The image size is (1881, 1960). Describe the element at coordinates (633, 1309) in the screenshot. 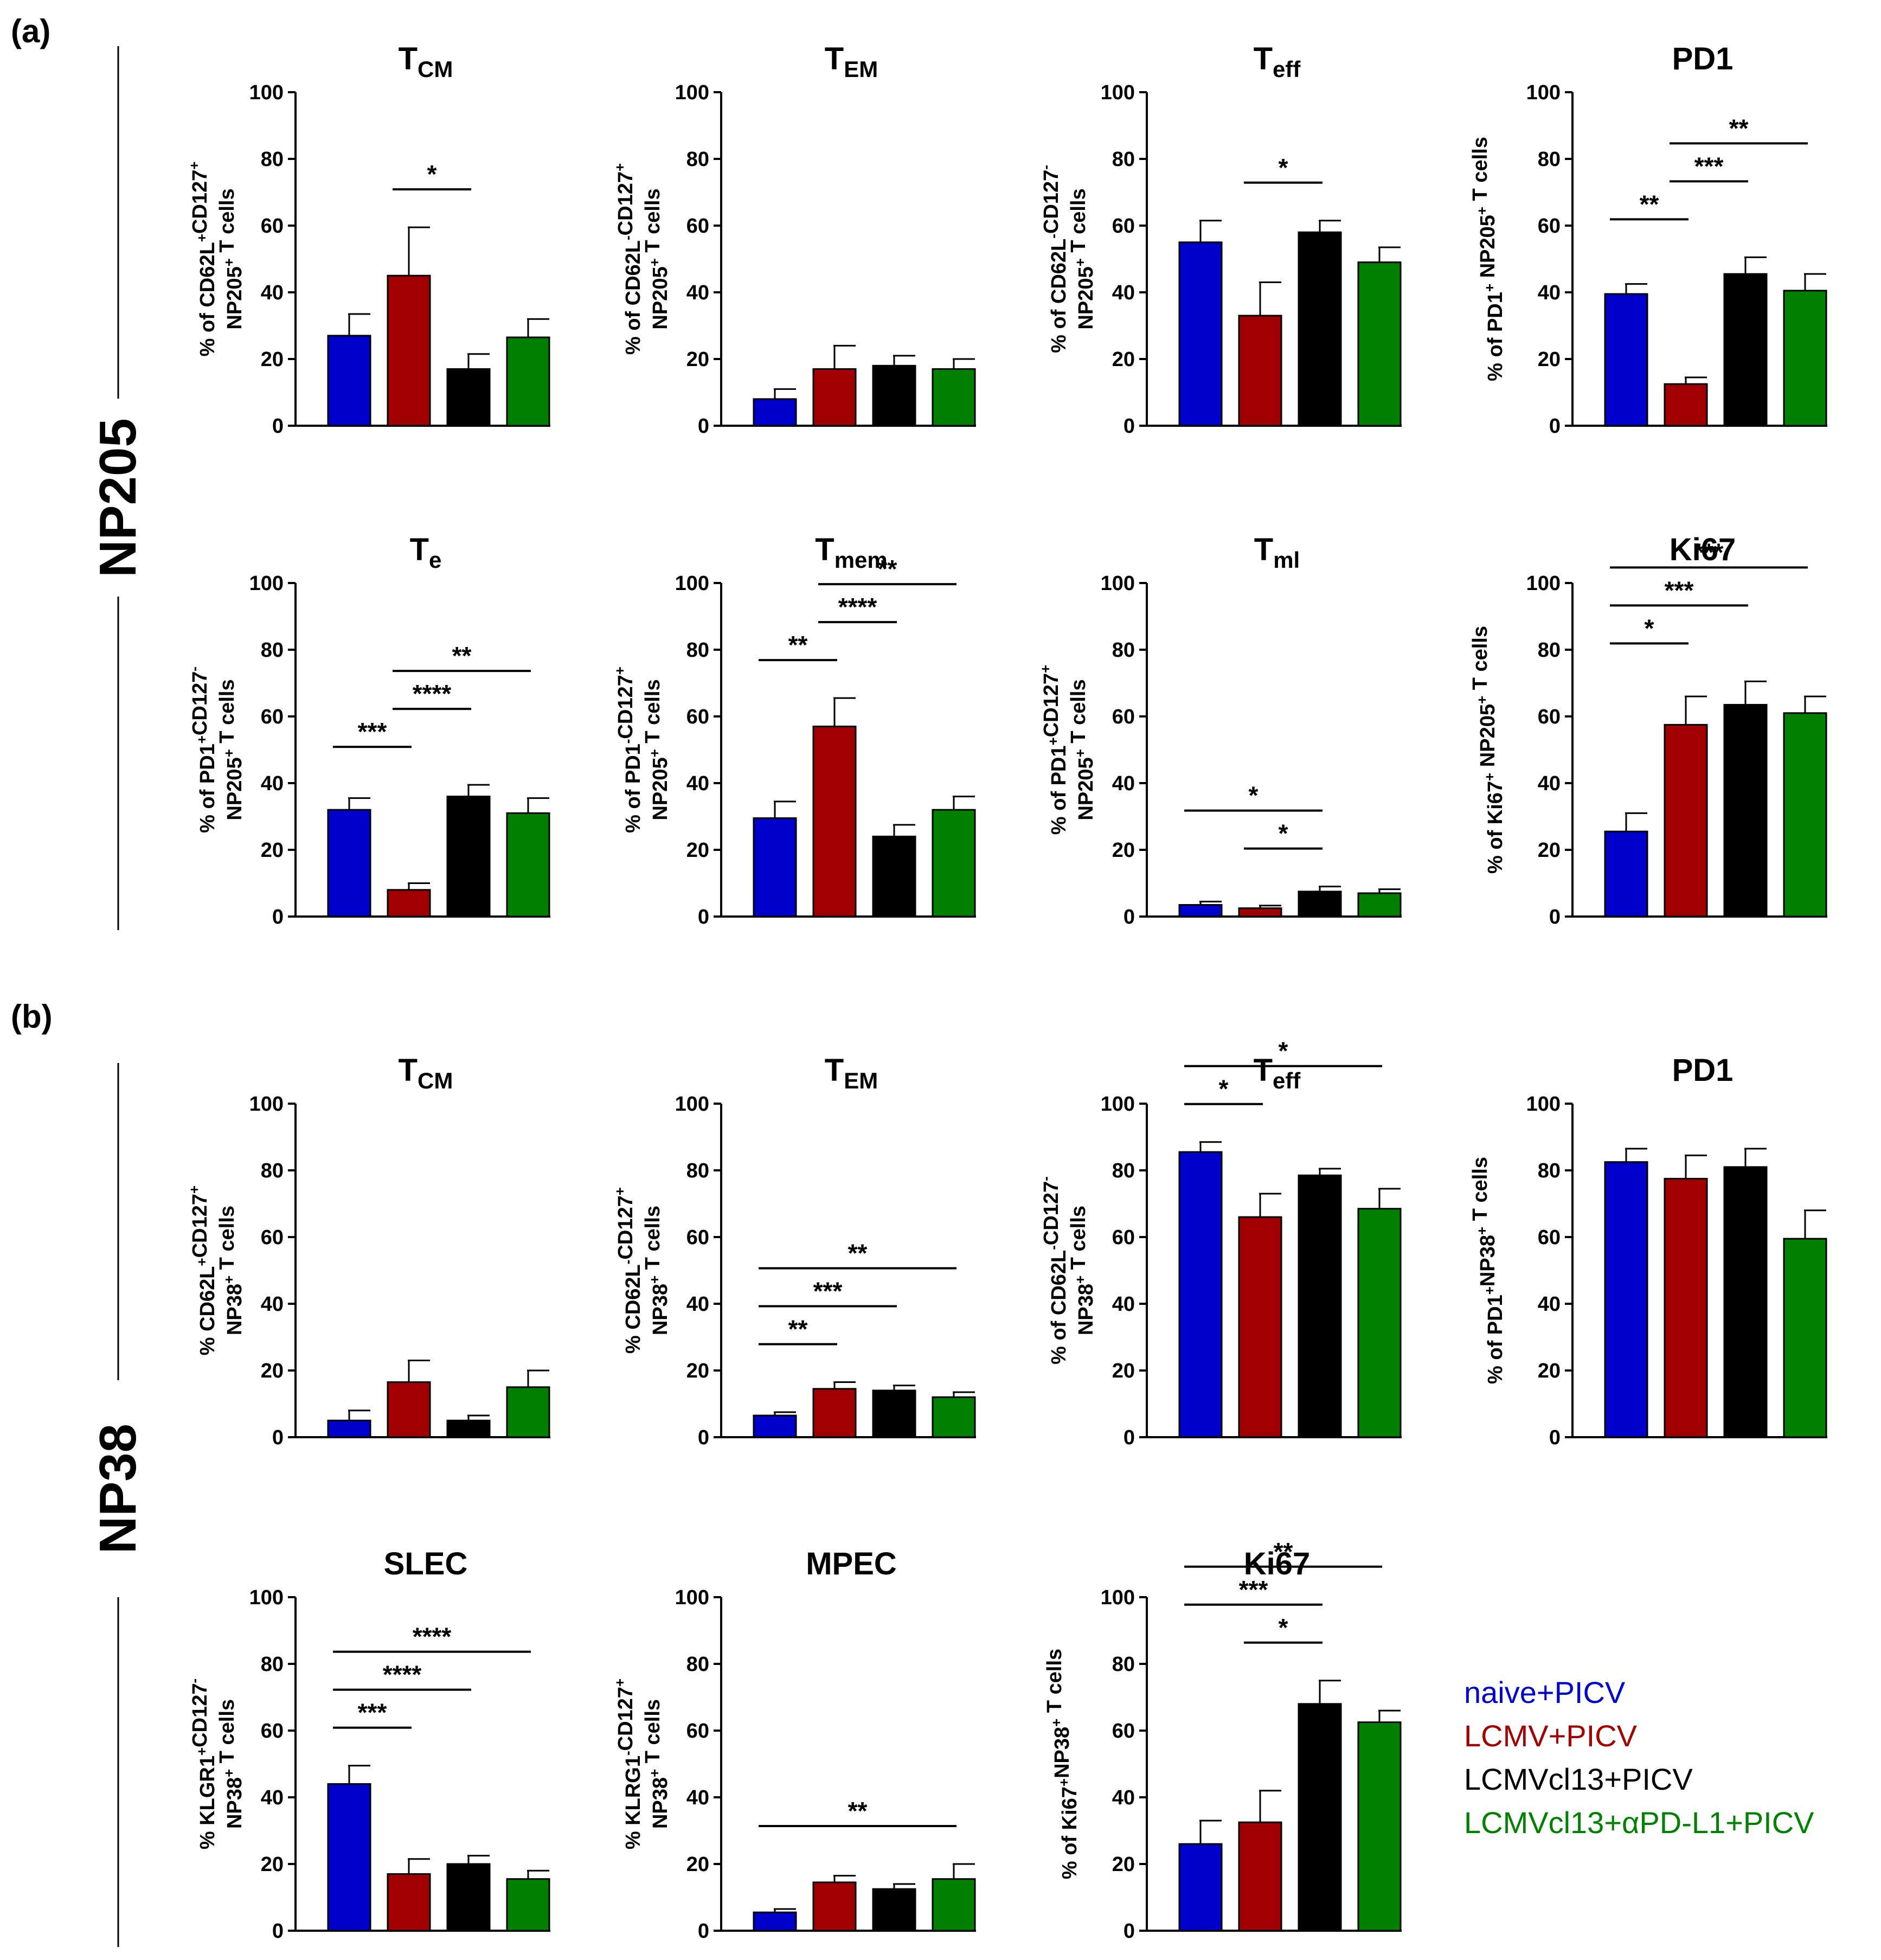

I see `y-label-text: % CD62L` at that location.